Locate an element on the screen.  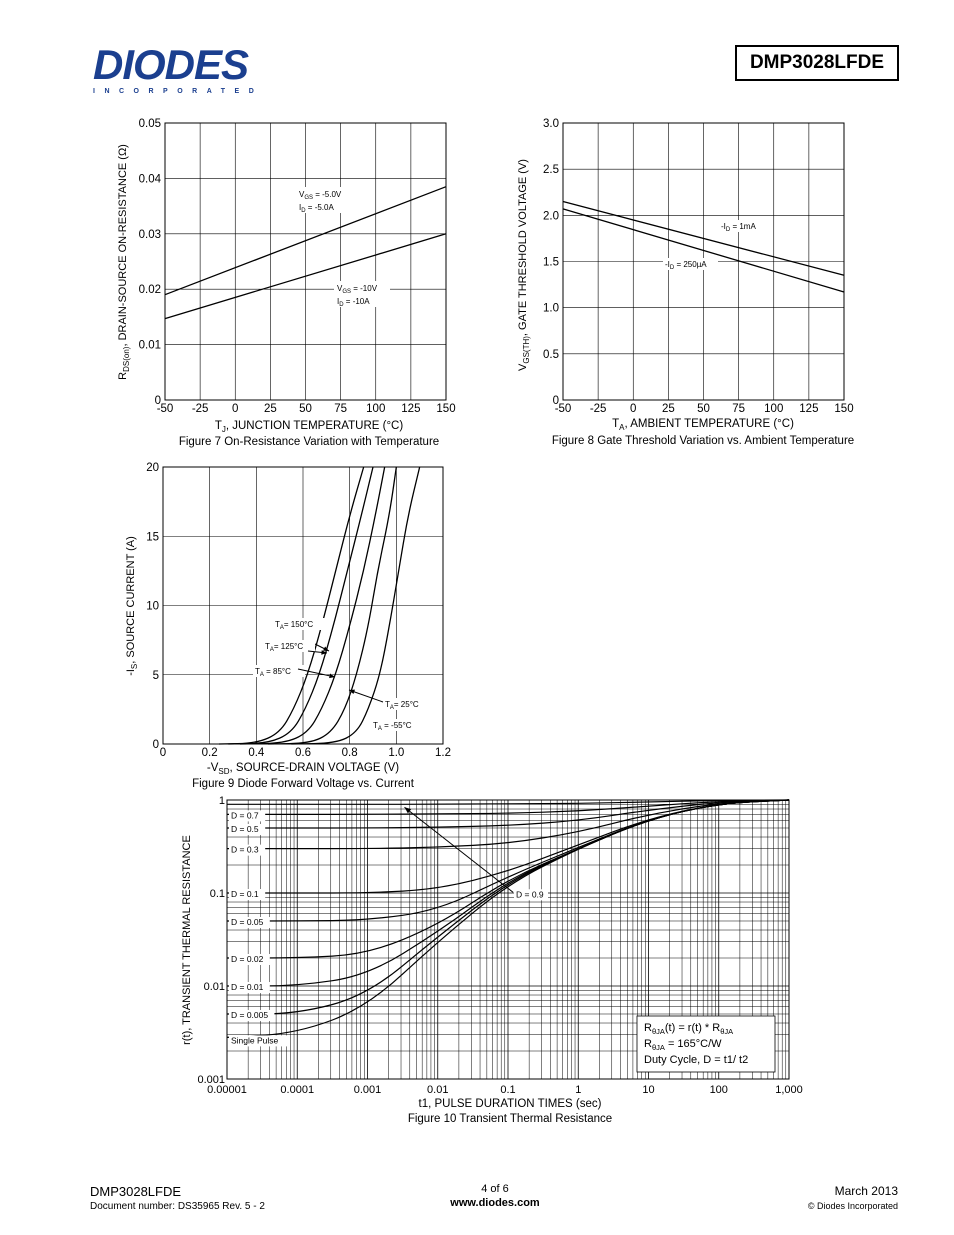
duty-cycle-label: D = 0.005 is located at coordinates (252, 1015).